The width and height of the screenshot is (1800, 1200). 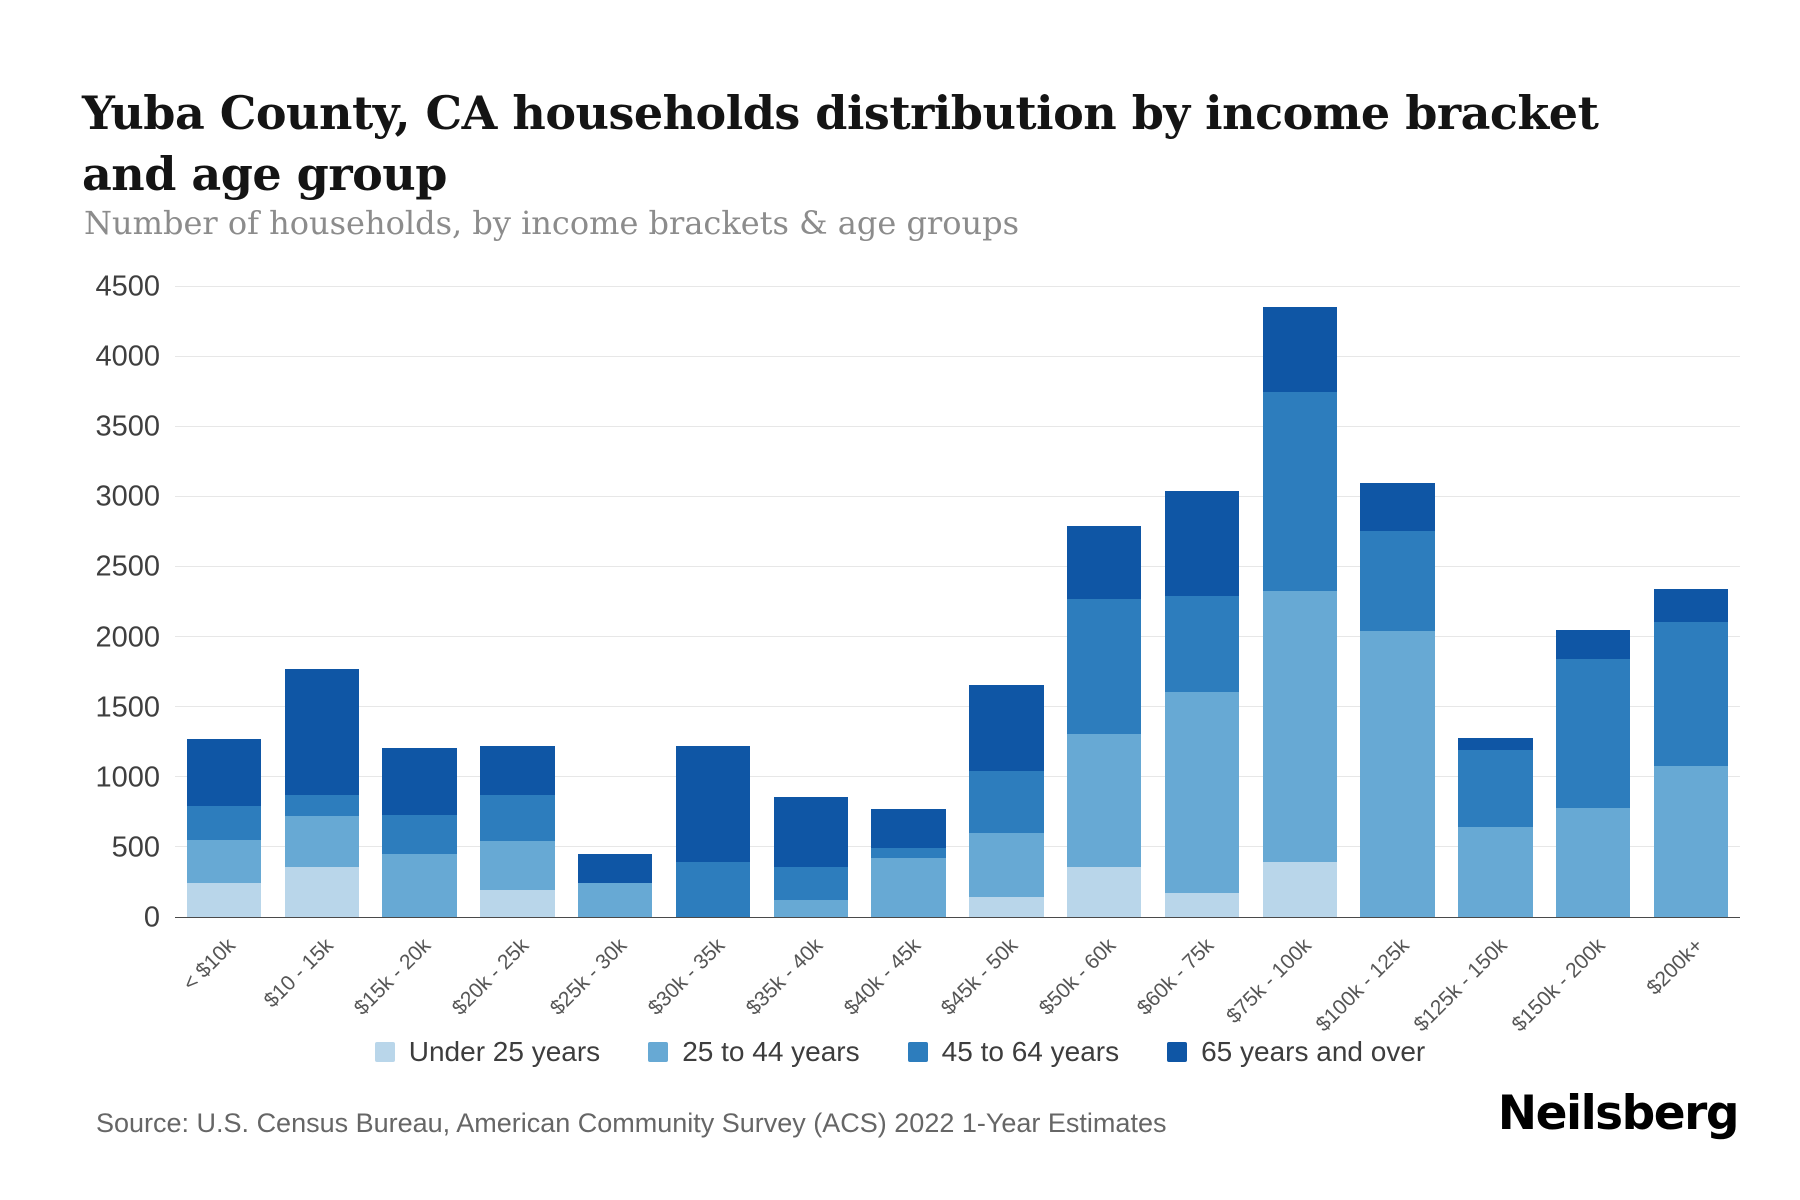 I want to click on legend-item: 45 to 64 years, so click(x=1013, y=1052).